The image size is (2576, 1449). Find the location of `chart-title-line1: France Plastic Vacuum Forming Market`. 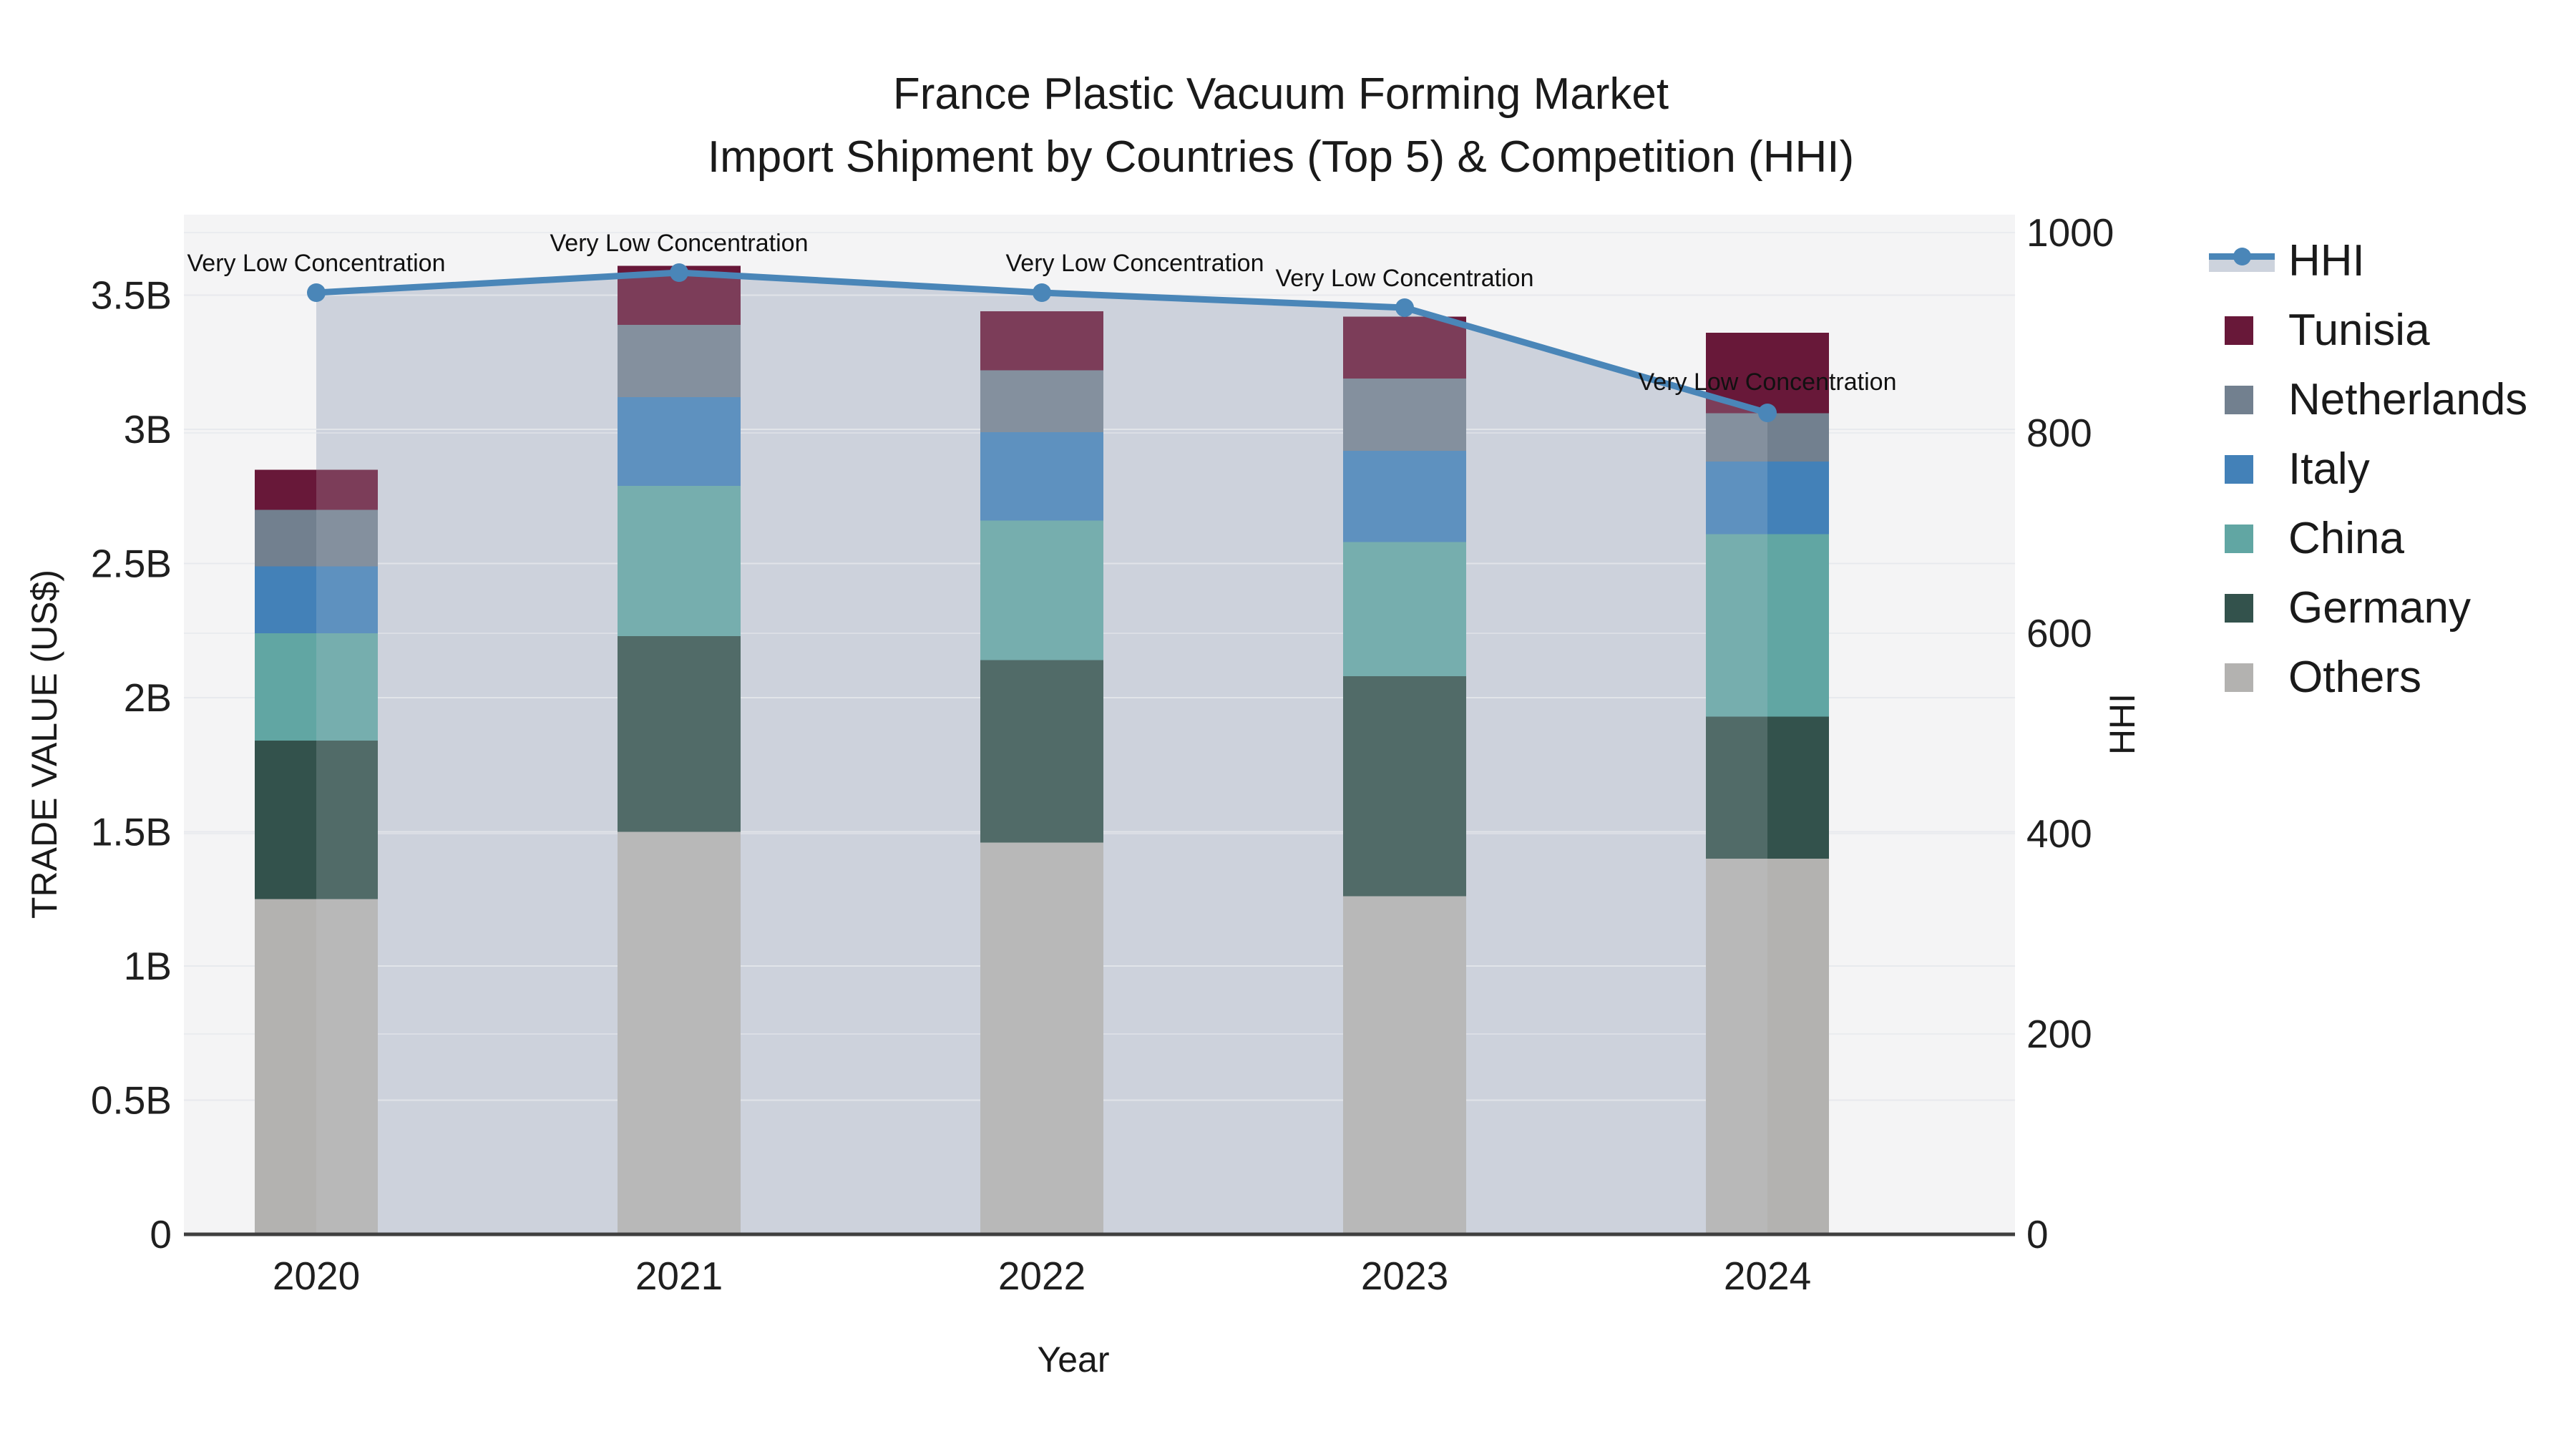

chart-title-line1: France Plastic Vacuum Forming Market is located at coordinates (1280, 94).